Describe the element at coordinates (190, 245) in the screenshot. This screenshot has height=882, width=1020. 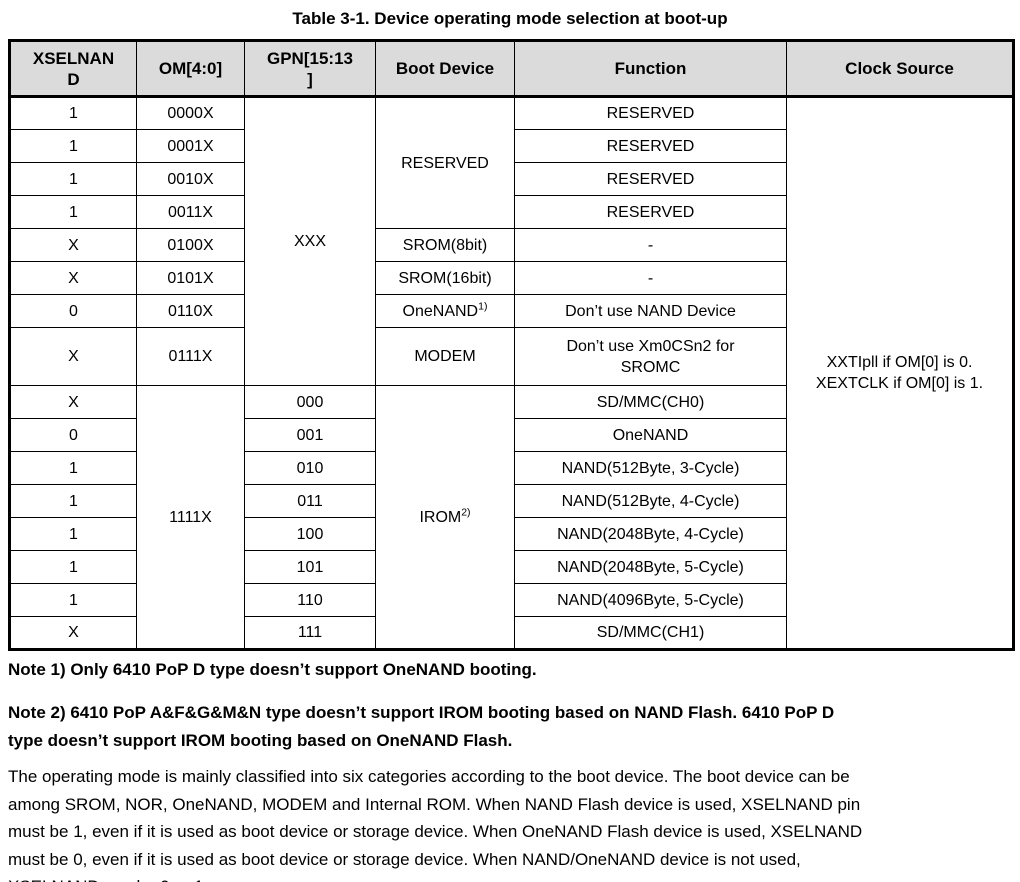
I see `om-cell: 0100X` at that location.